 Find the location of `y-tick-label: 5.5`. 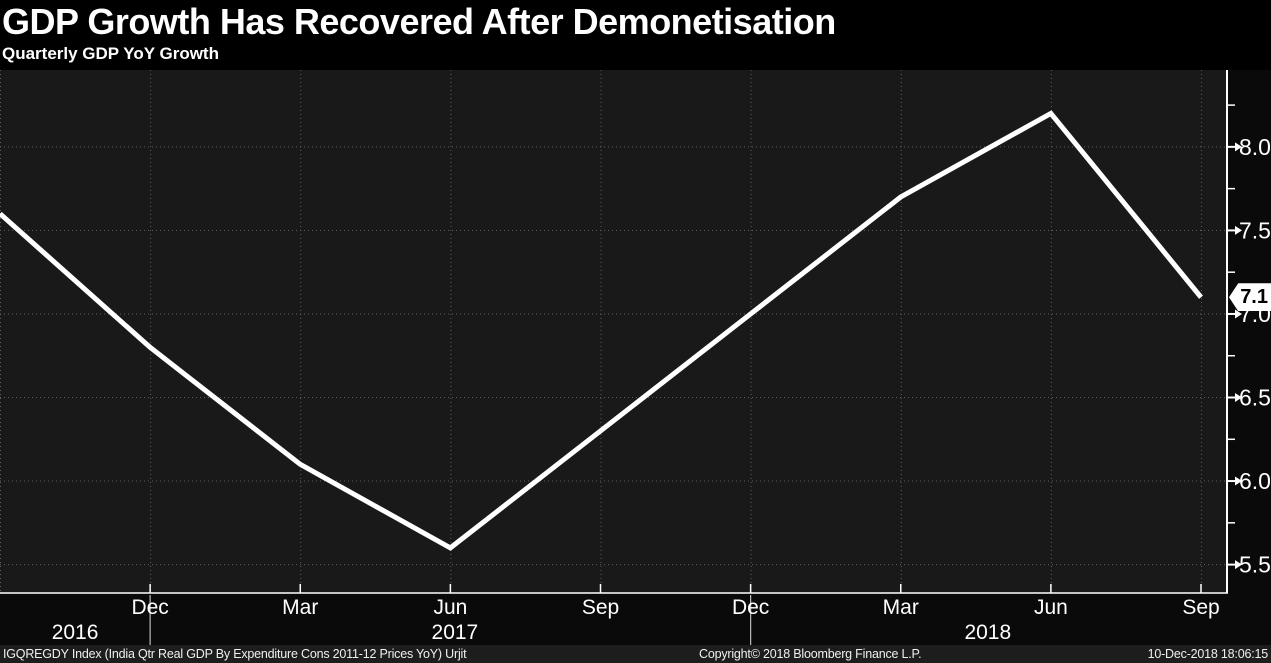

y-tick-label: 5.5 is located at coordinates (1255, 565).